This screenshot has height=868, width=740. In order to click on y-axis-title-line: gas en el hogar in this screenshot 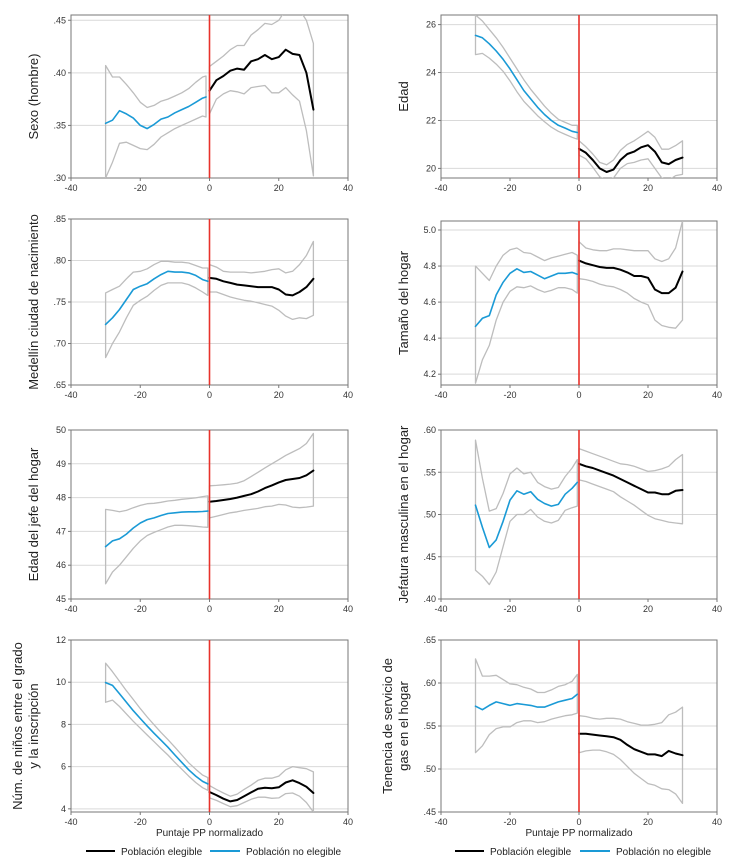, I will do `click(403, 726)`.